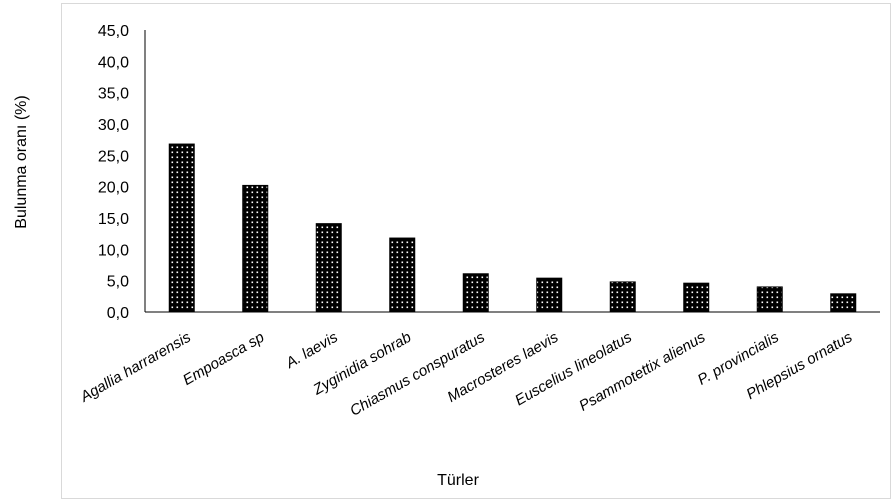  Describe the element at coordinates (21, 161) in the screenshot. I see `y-axis-title: Bulunma oranı (%)` at that location.